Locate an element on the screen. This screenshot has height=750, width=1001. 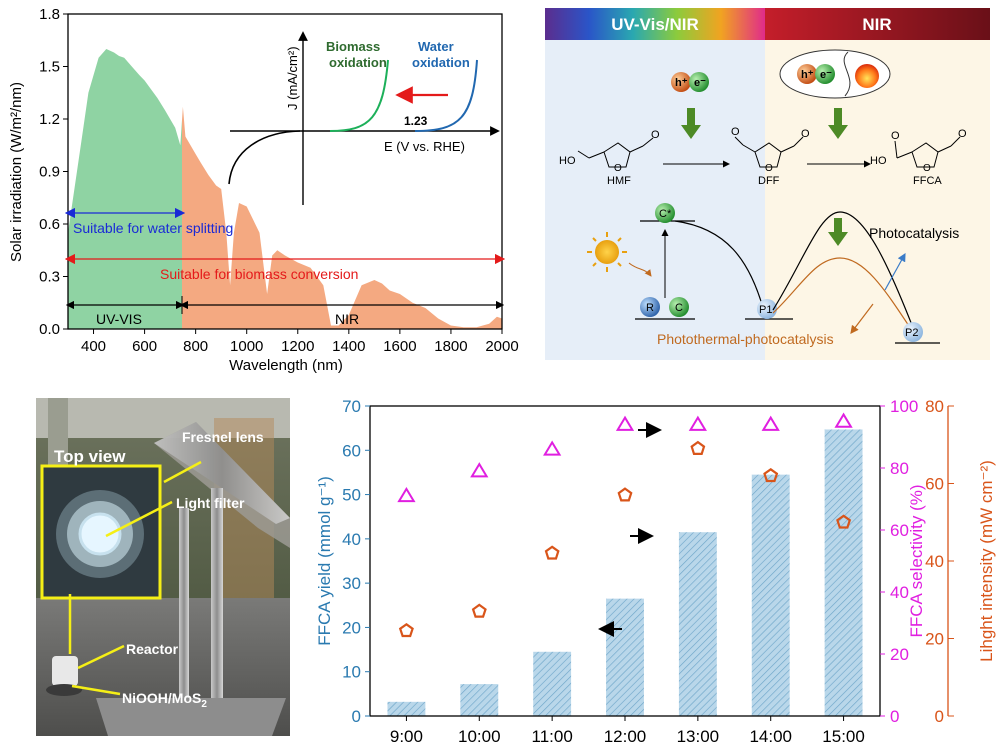
svg-text: P2 is located at coordinates (911, 333).